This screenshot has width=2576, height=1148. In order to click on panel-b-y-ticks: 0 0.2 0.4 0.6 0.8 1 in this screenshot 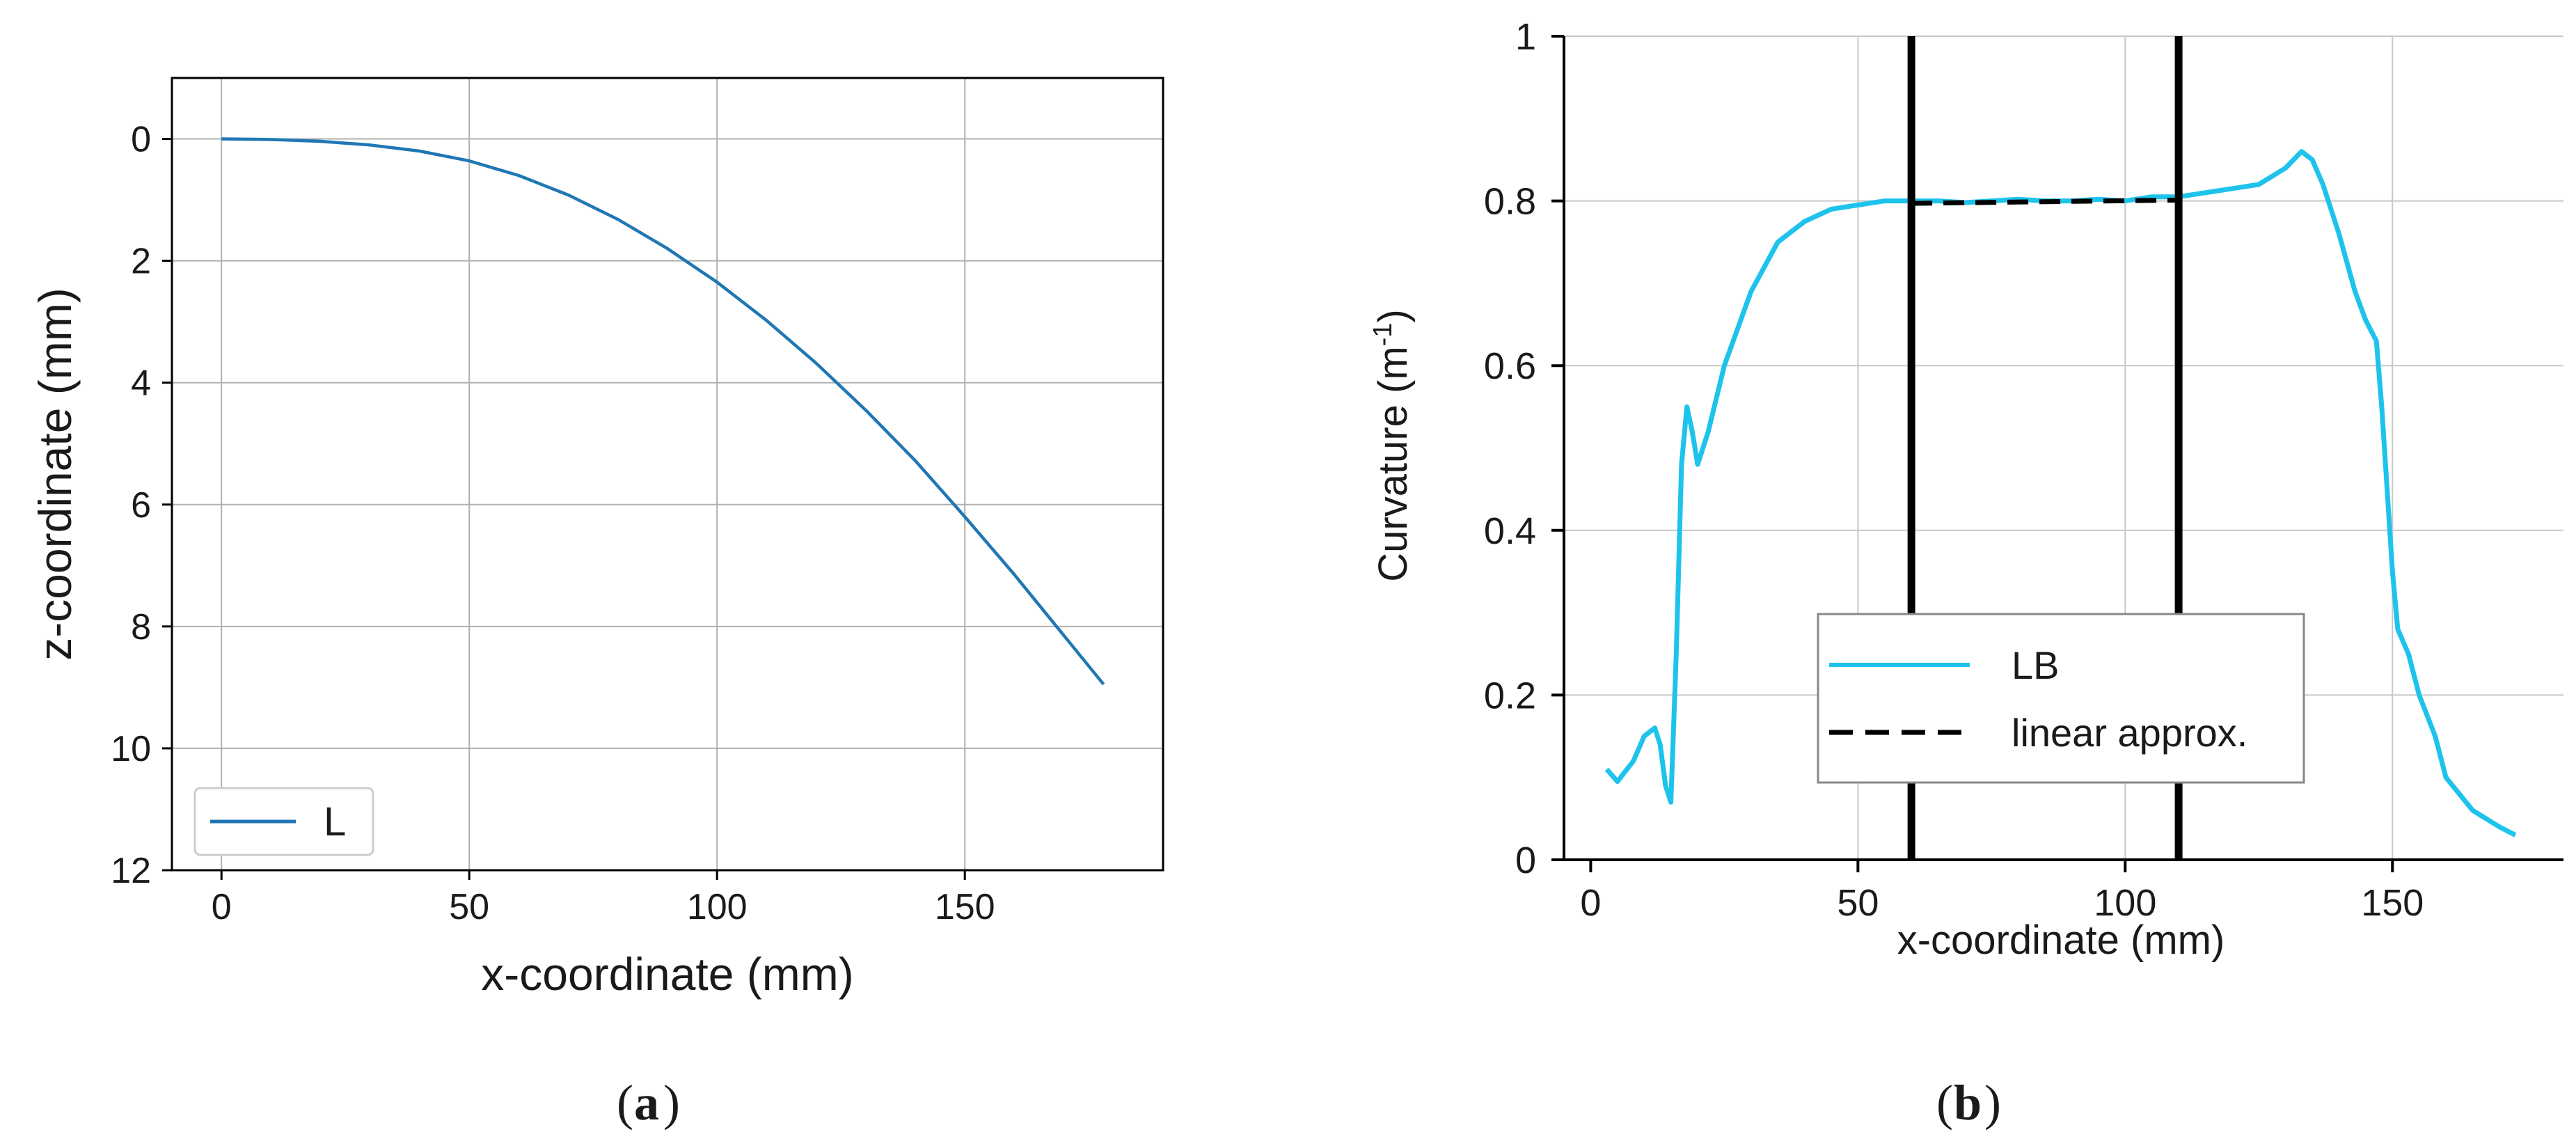, I will do `click(1524, 448)`.